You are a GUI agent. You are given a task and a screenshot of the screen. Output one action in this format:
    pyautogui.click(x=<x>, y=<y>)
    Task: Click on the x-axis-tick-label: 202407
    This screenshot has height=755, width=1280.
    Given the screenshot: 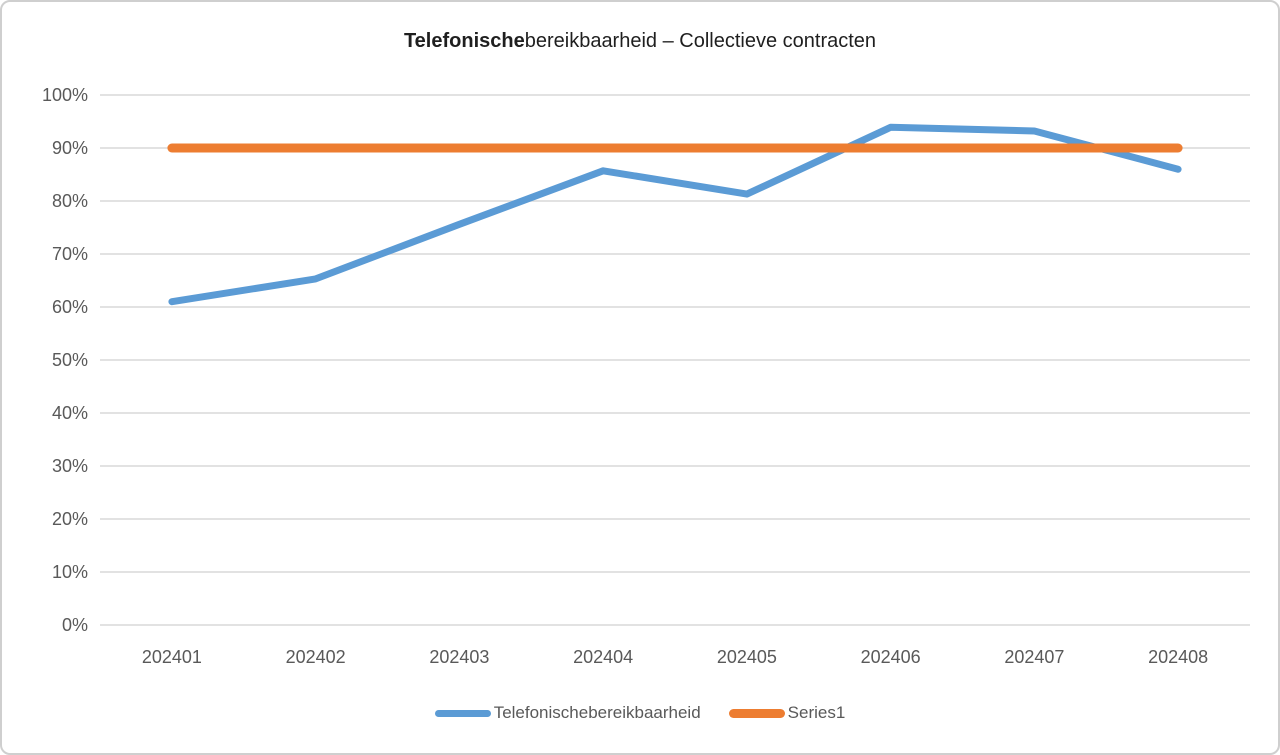 What is the action you would take?
    pyautogui.click(x=1034, y=657)
    